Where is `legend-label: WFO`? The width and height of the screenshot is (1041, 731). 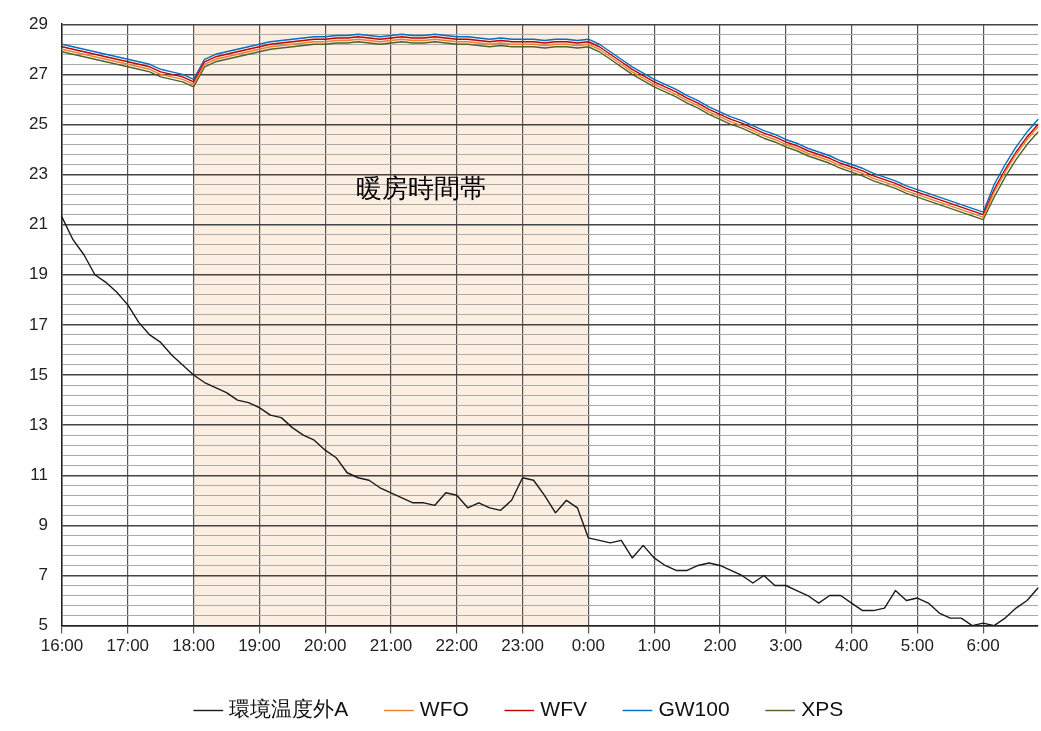
legend-label: WFO is located at coordinates (444, 709).